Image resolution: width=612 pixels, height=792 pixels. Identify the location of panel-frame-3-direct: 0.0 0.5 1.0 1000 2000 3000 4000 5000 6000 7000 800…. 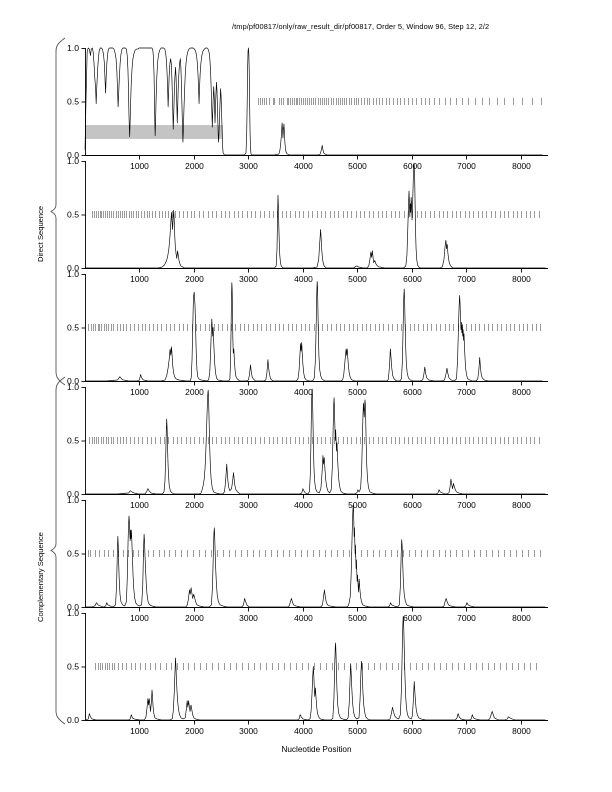
(307, 333).